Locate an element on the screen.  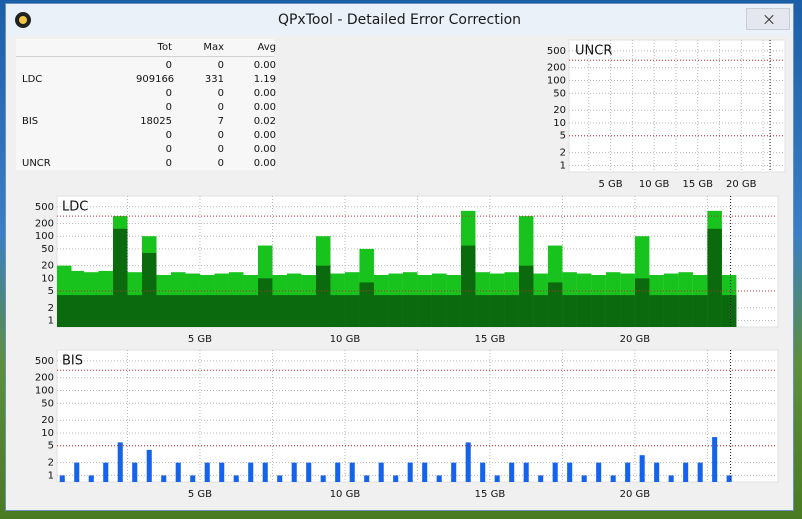
table-row: LDC 909166 331 1.19 is located at coordinates (146, 81).